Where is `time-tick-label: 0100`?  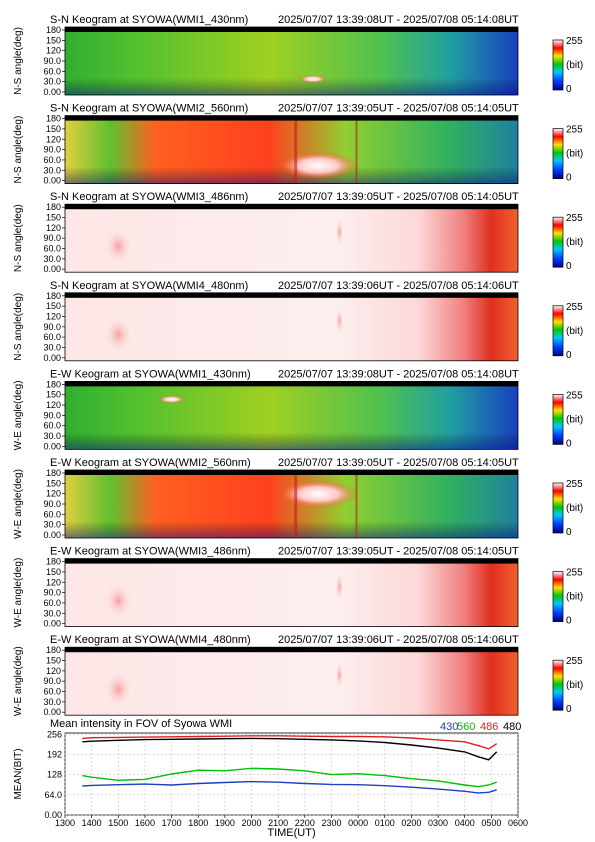
time-tick-label: 0100 is located at coordinates (385, 823).